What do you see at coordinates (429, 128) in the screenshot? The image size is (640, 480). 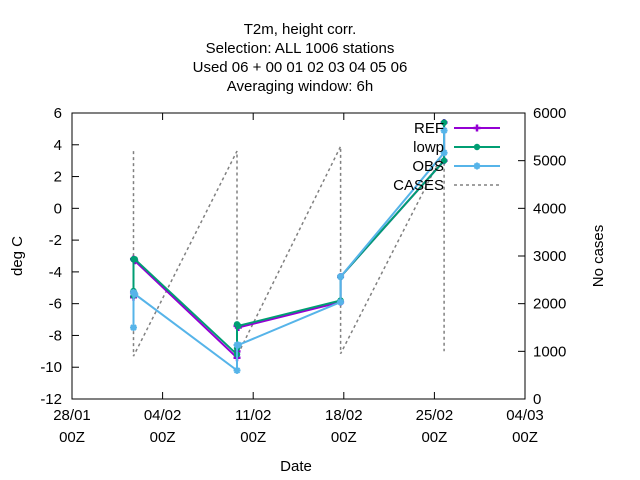 I see `legend-label: REF` at bounding box center [429, 128].